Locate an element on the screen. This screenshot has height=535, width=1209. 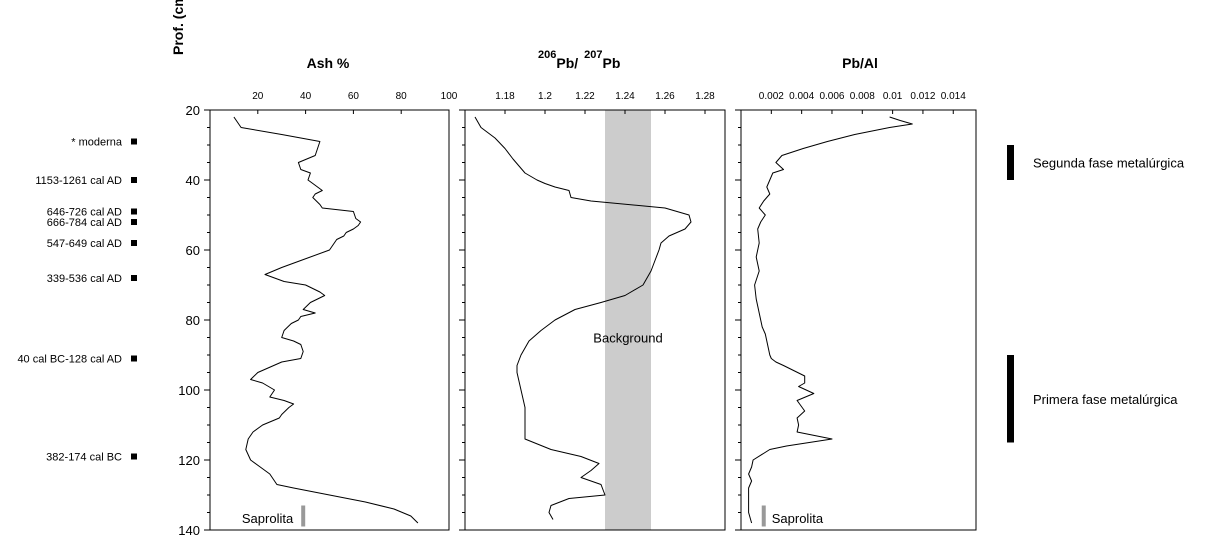
date-label: * moderna is located at coordinates (97, 143).